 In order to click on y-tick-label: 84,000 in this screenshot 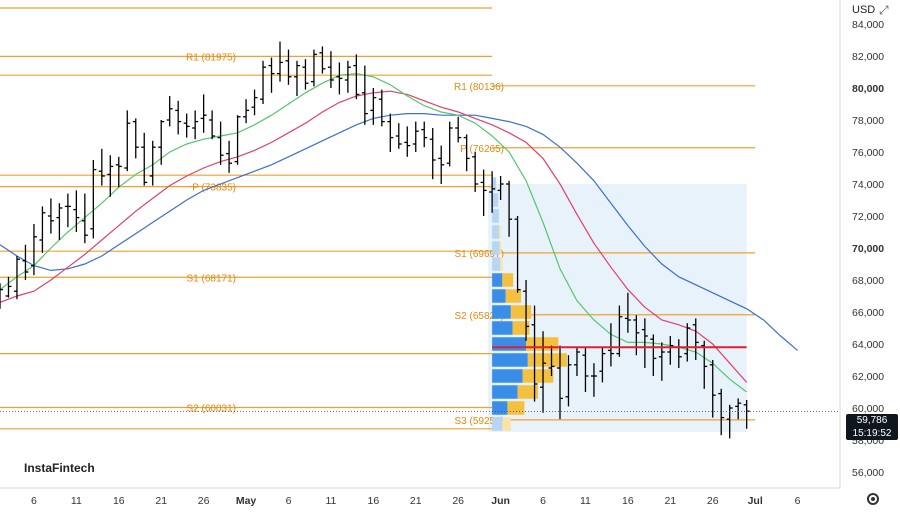, I will do `click(868, 25)`.